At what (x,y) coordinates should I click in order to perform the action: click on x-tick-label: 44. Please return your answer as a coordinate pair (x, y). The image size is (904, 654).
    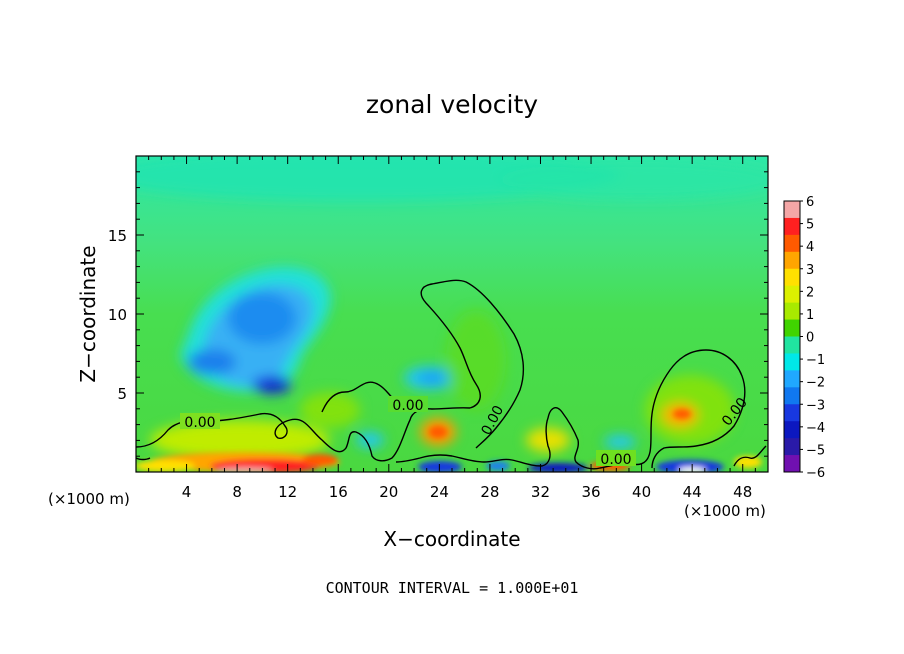
    Looking at the image, I should click on (692, 492).